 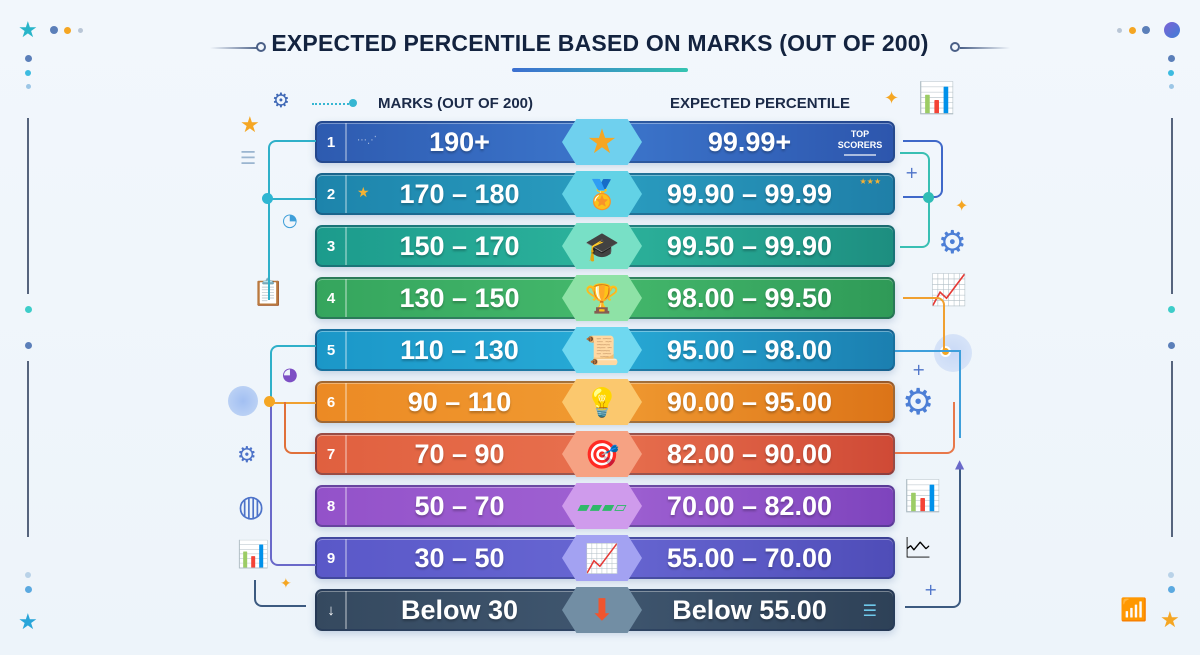 What do you see at coordinates (459, 453) in the screenshot?
I see `marks-value: 70 – 90` at bounding box center [459, 453].